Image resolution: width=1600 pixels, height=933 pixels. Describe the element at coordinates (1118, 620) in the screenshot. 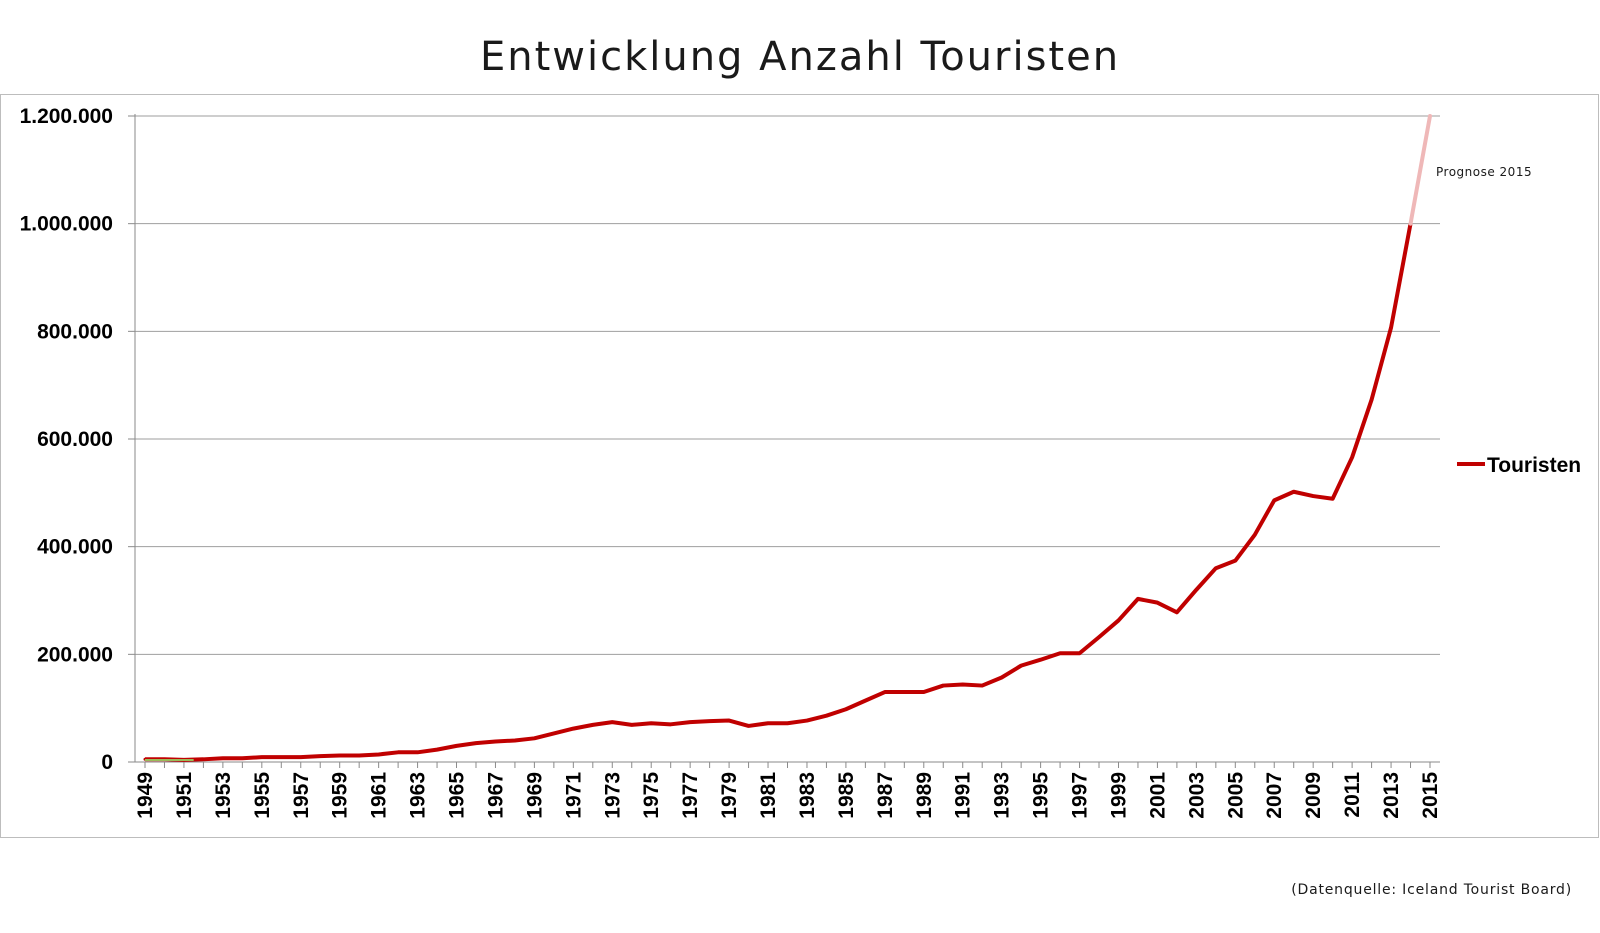

I see `data-point-1999` at that location.